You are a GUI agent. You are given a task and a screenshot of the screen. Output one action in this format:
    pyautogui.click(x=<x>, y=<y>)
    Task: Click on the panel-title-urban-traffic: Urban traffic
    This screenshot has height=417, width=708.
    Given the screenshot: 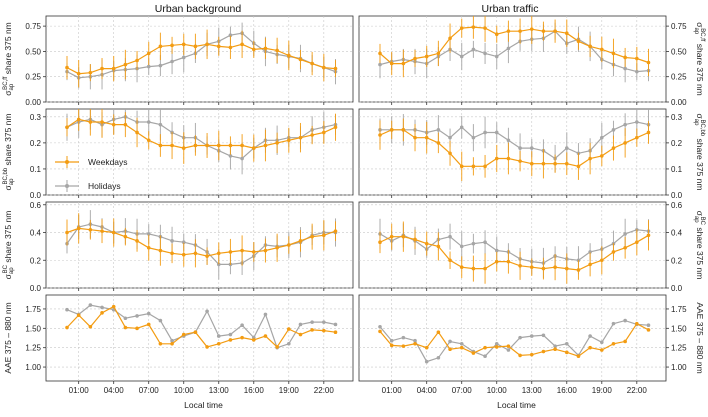 What is the action you would take?
    pyautogui.click(x=510, y=9)
    